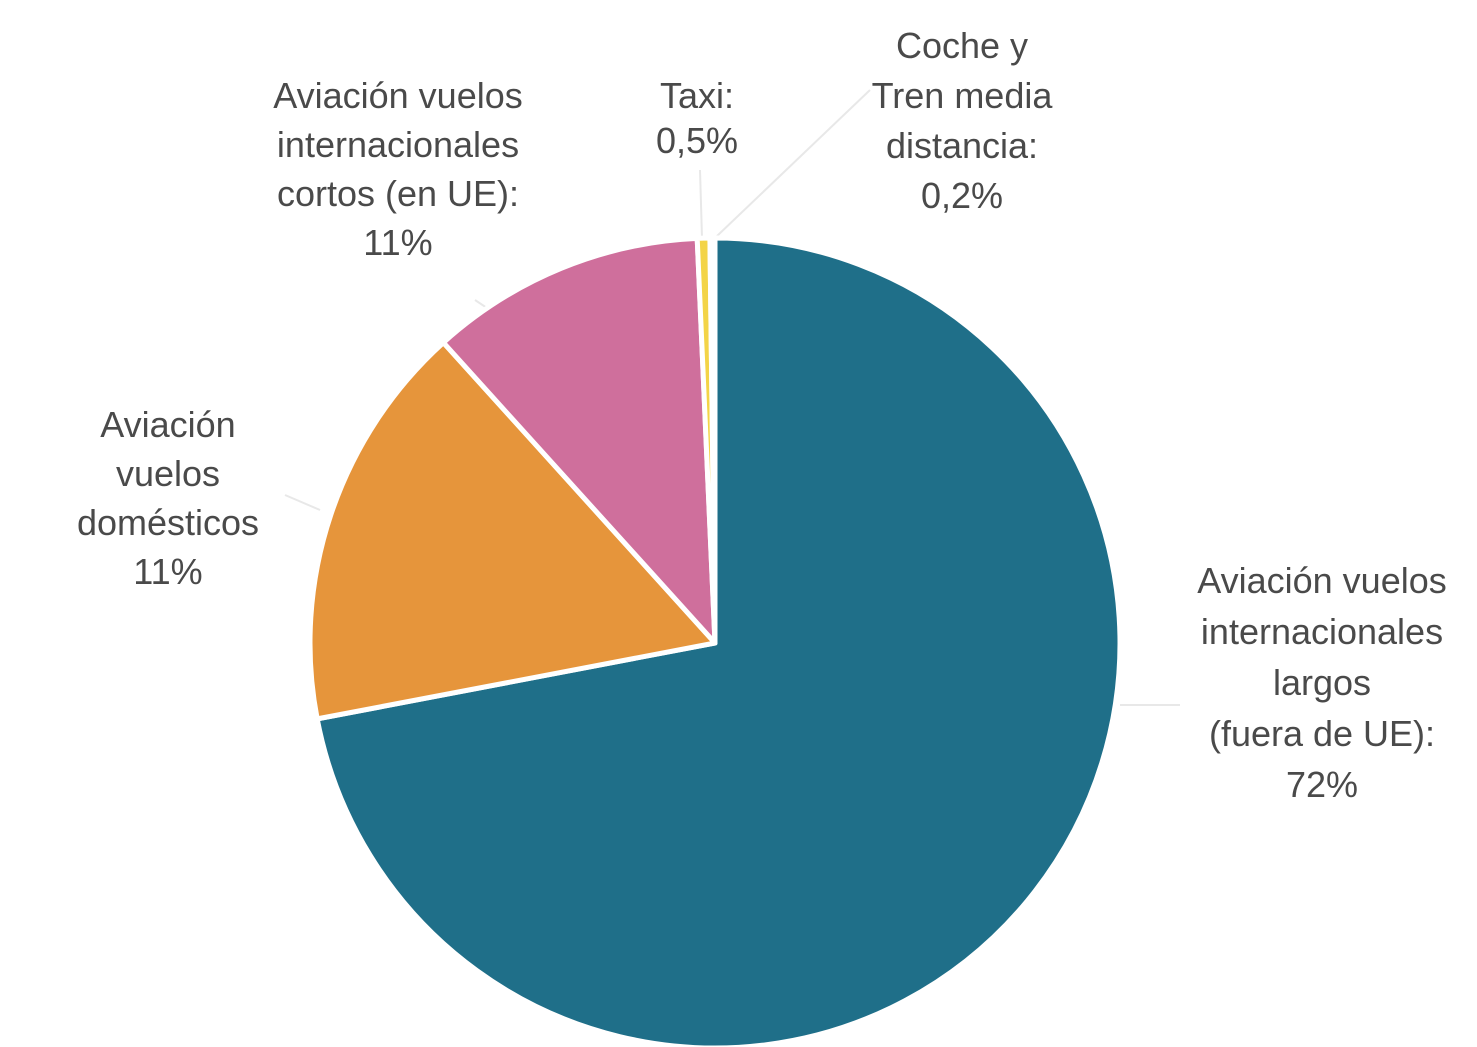 Image resolution: width=1477 pixels, height=1047 pixels. I want to click on slice-label-1-line-0: Aviación, so click(167, 424).